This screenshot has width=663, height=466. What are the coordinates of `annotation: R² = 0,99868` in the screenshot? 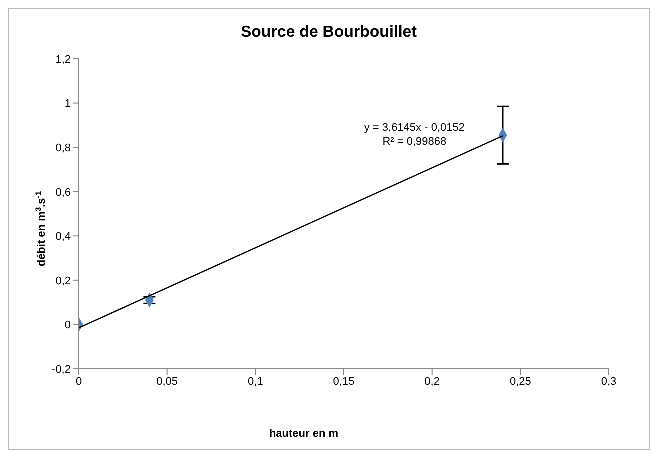 It's located at (414, 142).